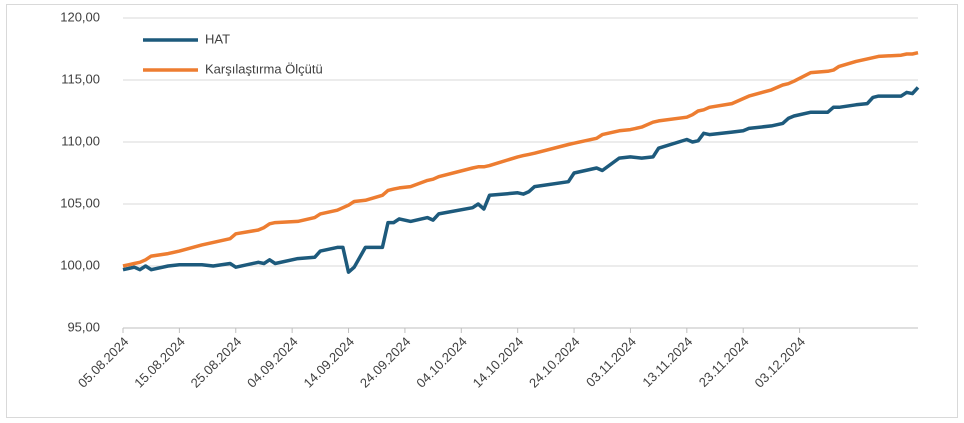 The image size is (964, 423). Describe the element at coordinates (80, 202) in the screenshot. I see `y-tick-label: 105,00` at that location.